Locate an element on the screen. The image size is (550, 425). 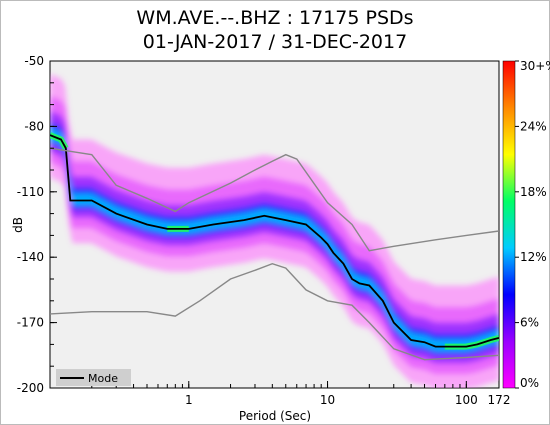
colorbar-ticks: 0% 6% 12% 18% 24% 30+% is located at coordinates (532, 224).